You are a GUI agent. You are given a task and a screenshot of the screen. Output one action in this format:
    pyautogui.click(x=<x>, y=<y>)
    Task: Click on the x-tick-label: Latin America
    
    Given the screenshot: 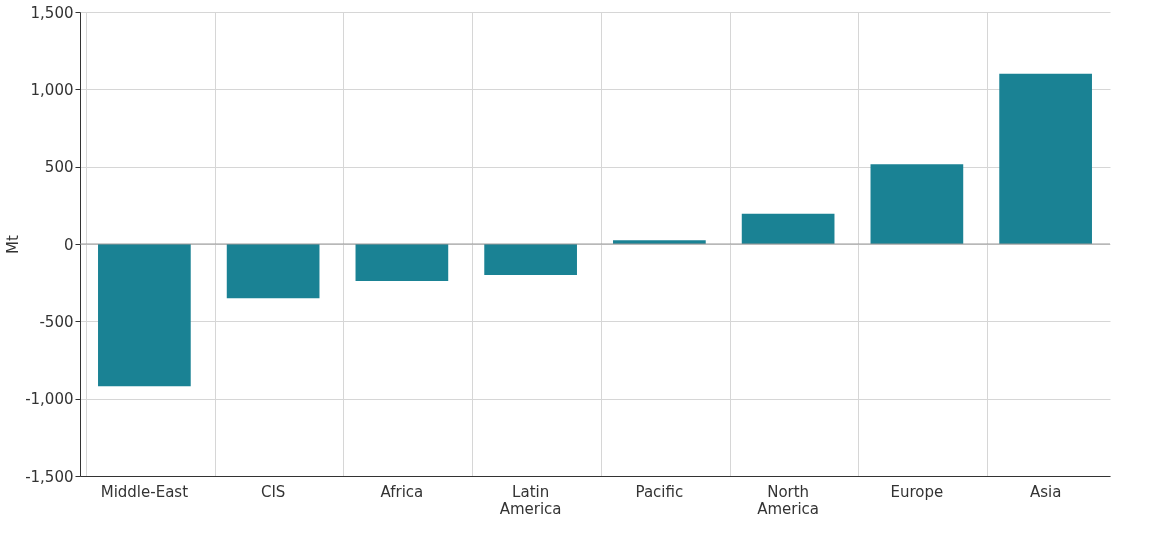 What is the action you would take?
    pyautogui.click(x=530, y=500)
    